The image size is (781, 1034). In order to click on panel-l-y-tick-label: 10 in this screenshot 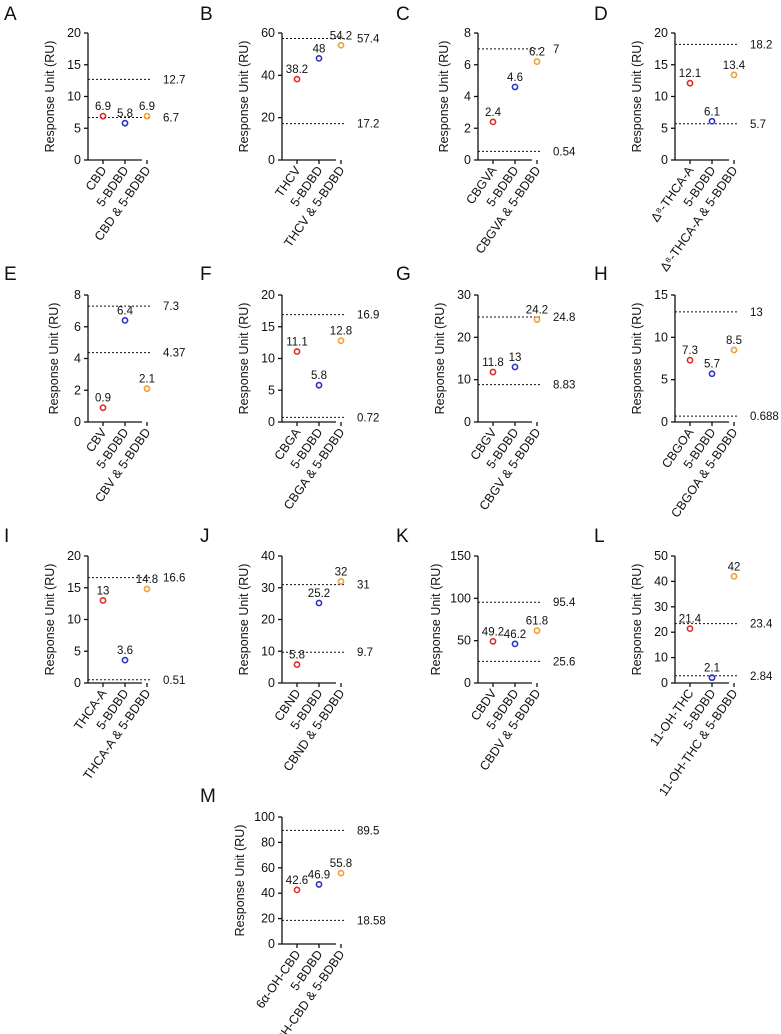, I will do `click(661, 658)`.